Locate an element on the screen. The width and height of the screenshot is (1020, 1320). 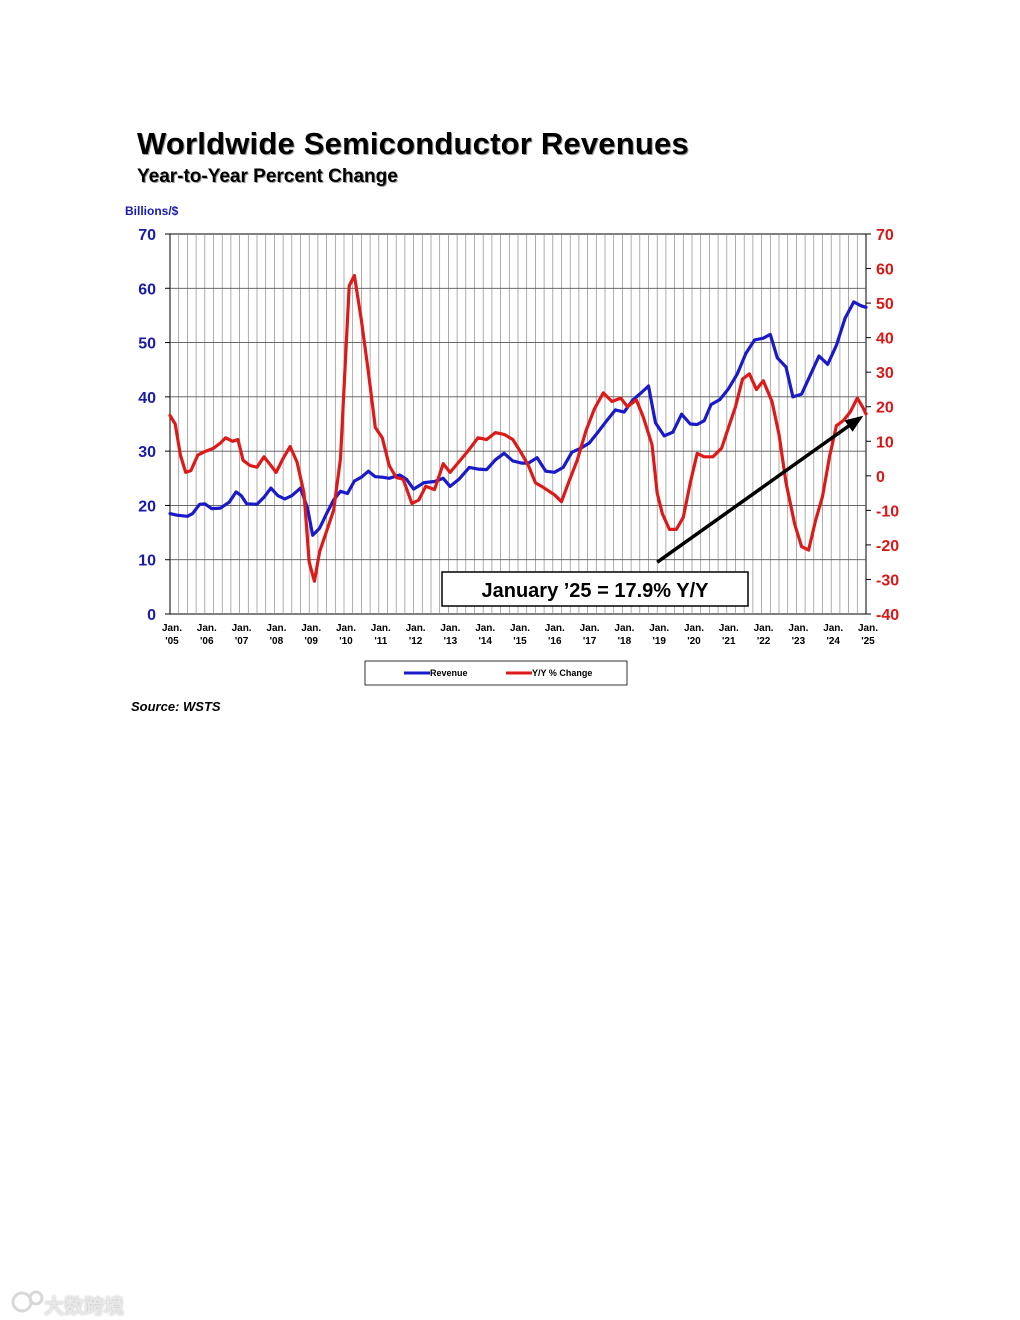
left-axis-tick-label: 70 is located at coordinates (147, 235).